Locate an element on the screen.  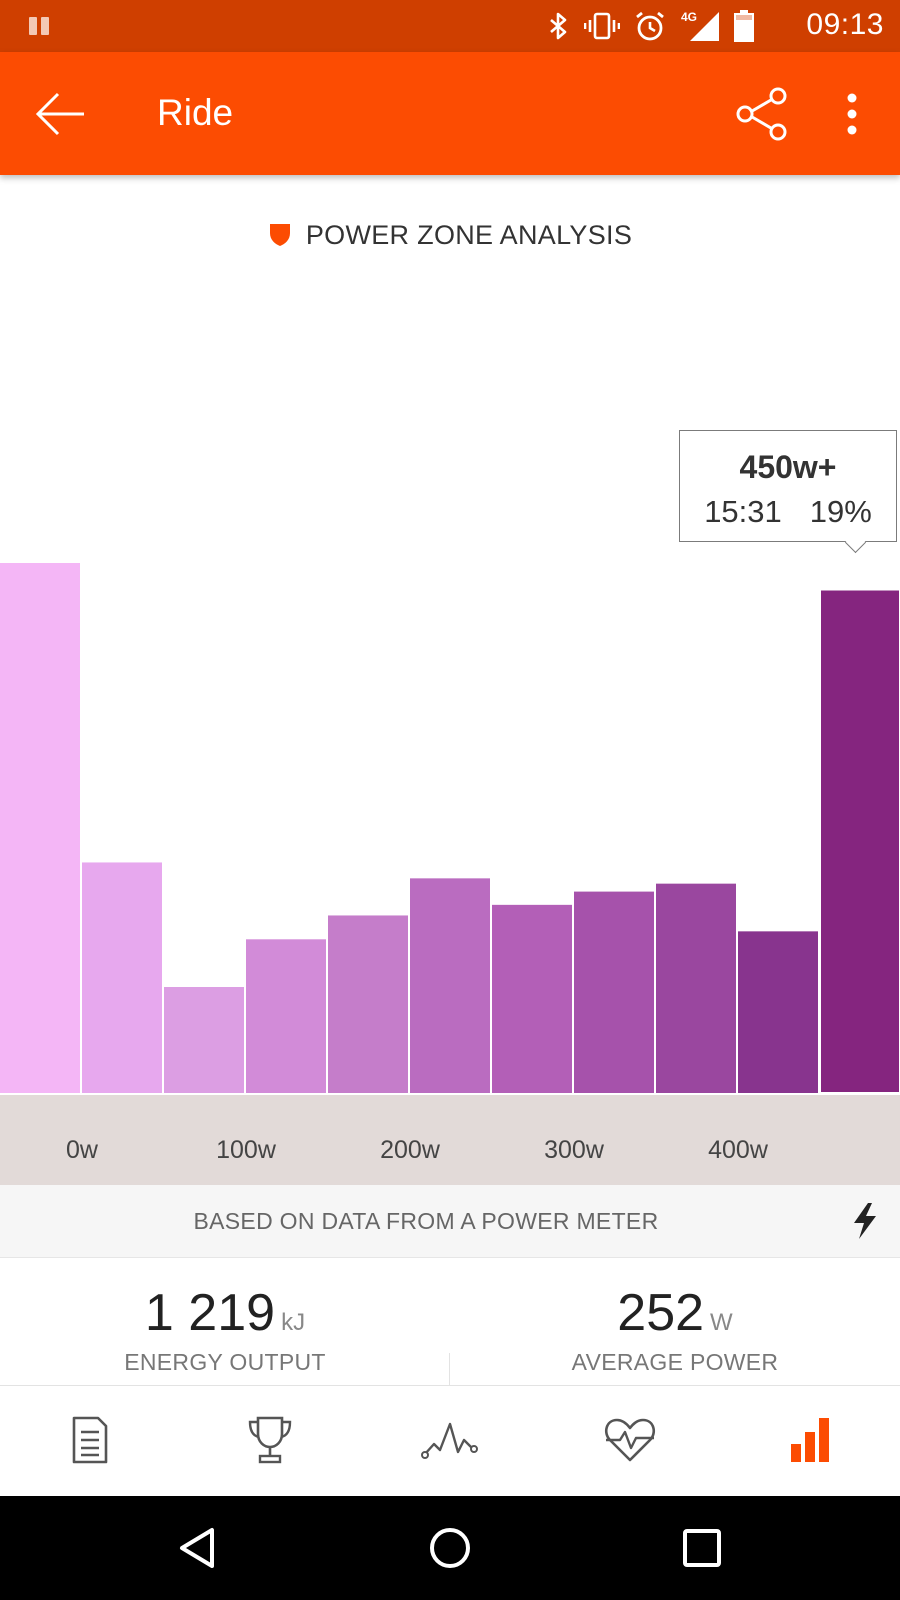
bar-tooltip: 450w+ 15:31 19% is located at coordinates (788, 492).